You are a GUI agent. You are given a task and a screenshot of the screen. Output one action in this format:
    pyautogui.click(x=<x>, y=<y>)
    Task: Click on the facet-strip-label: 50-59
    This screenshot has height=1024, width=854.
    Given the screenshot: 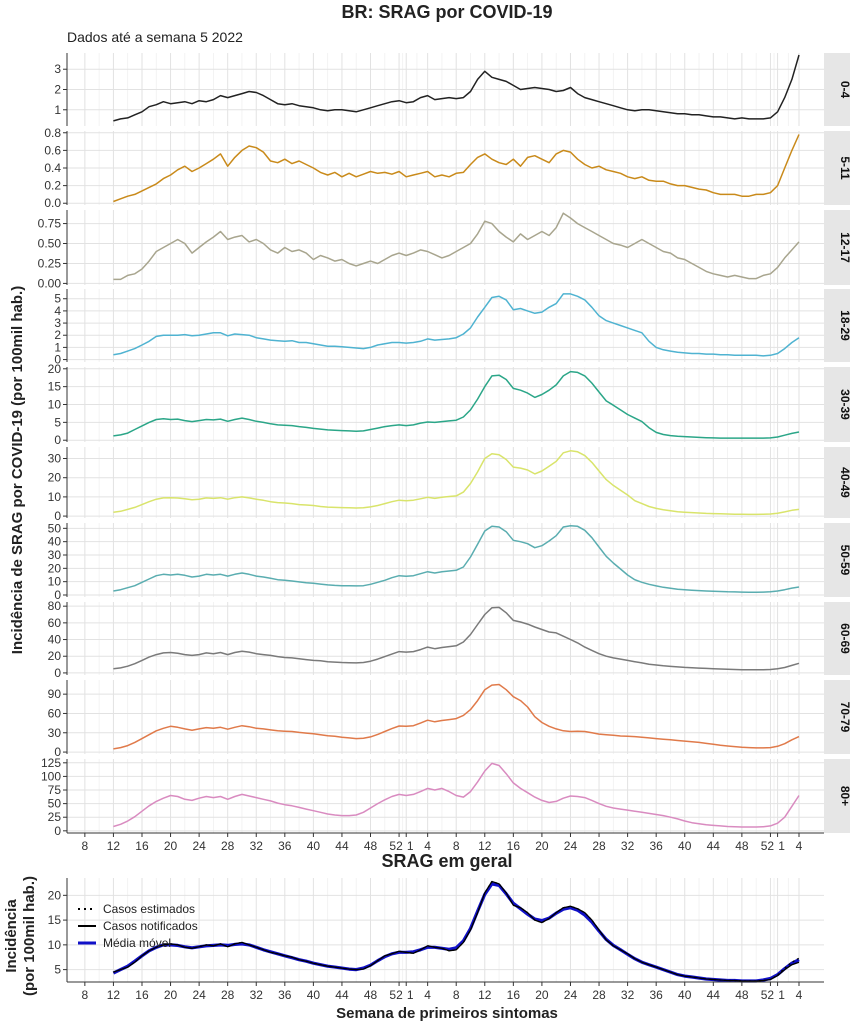 What is the action you would take?
    pyautogui.click(x=845, y=560)
    